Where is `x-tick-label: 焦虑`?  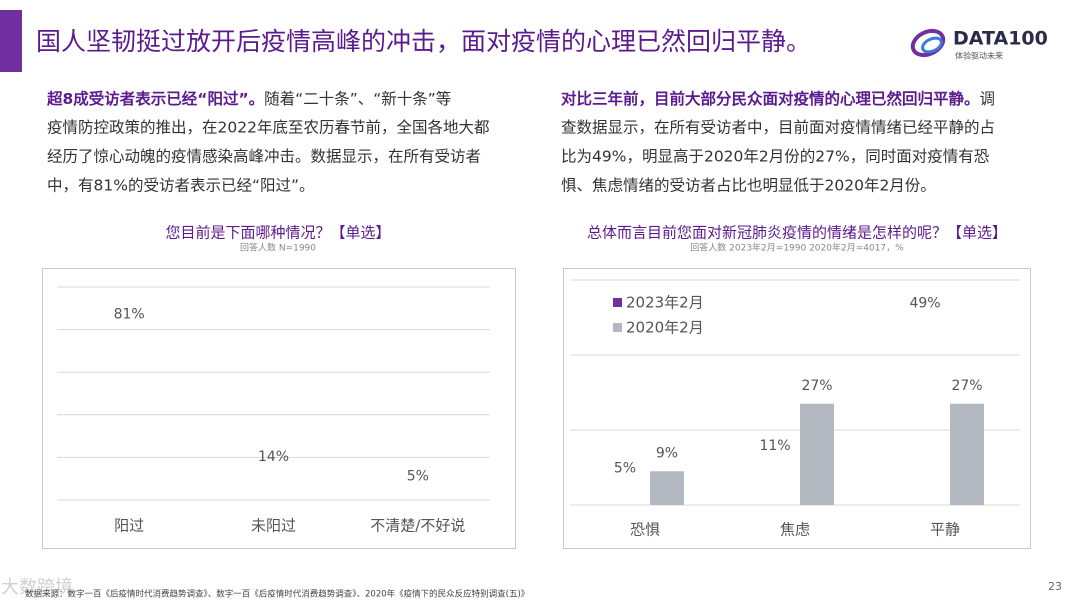 x-tick-label: 焦虑 is located at coordinates (795, 530).